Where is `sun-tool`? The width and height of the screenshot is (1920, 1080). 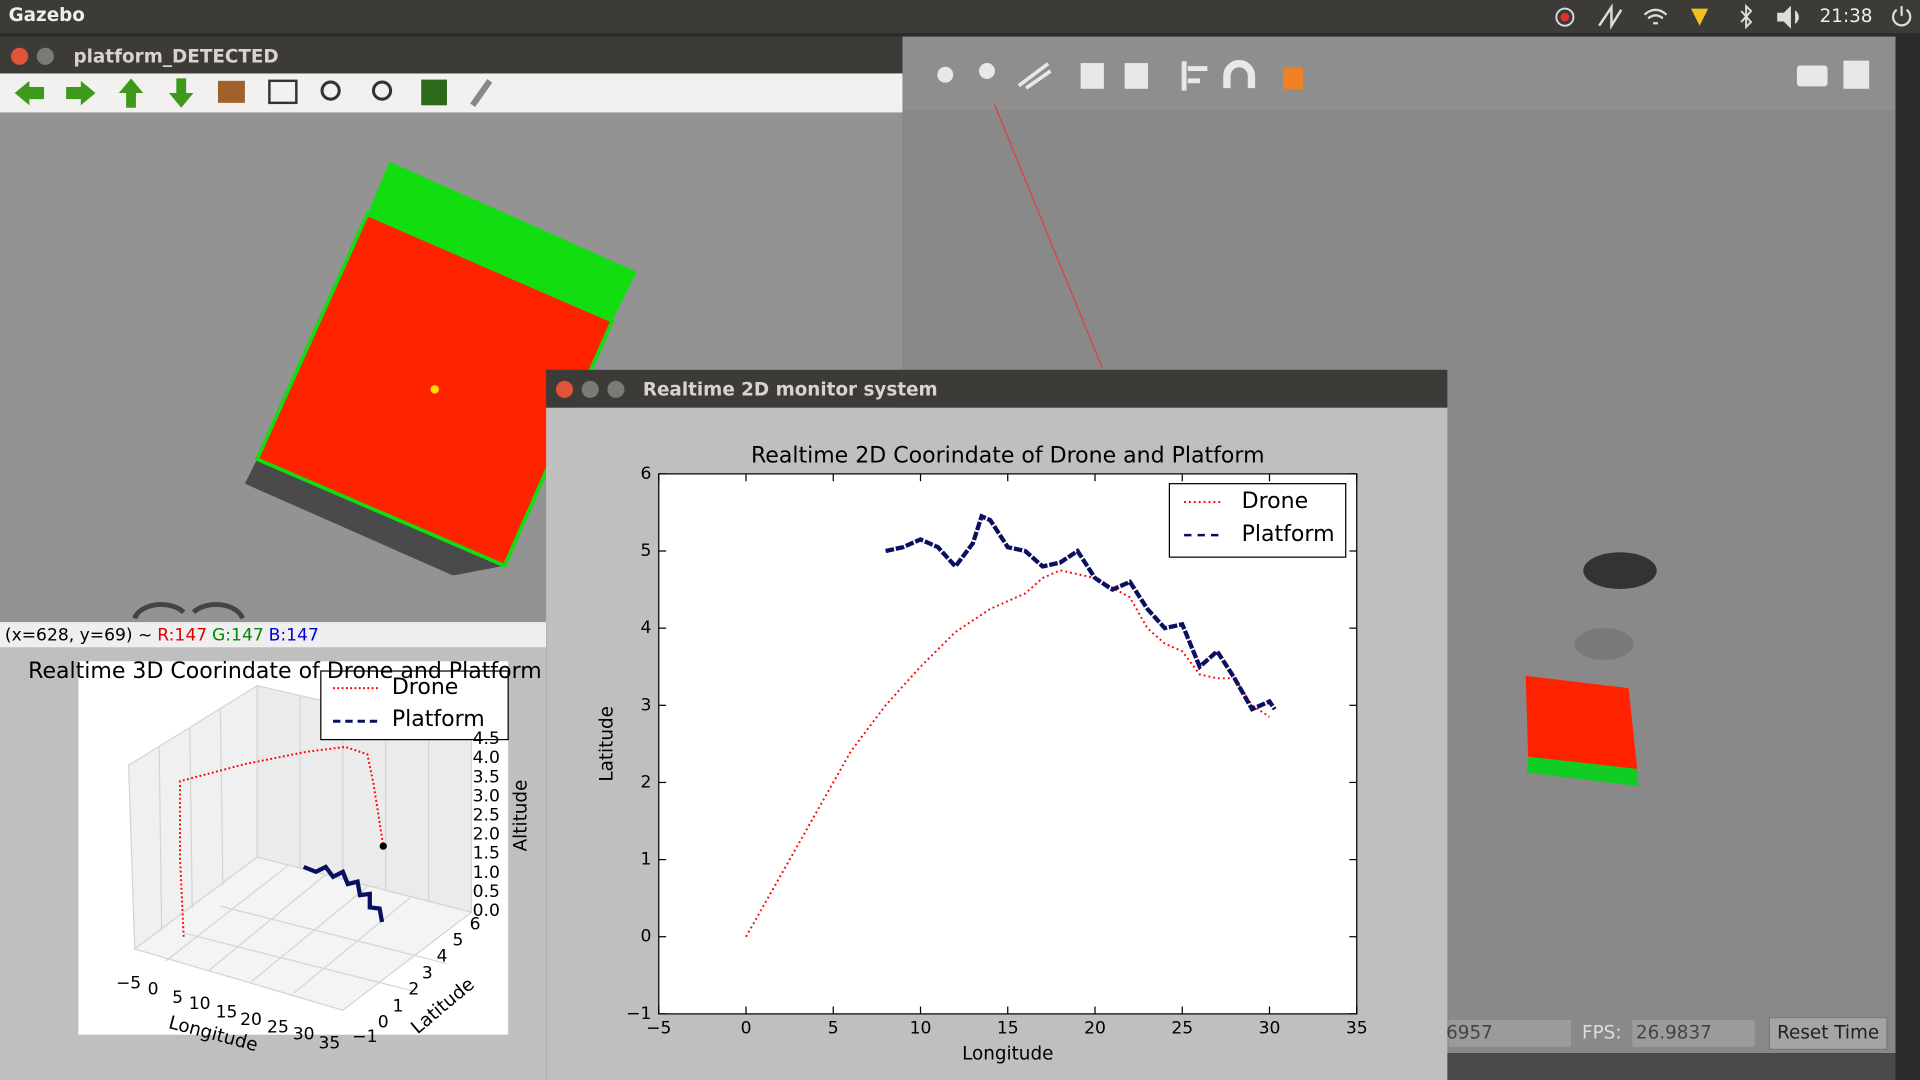
sun-tool is located at coordinates (945, 74).